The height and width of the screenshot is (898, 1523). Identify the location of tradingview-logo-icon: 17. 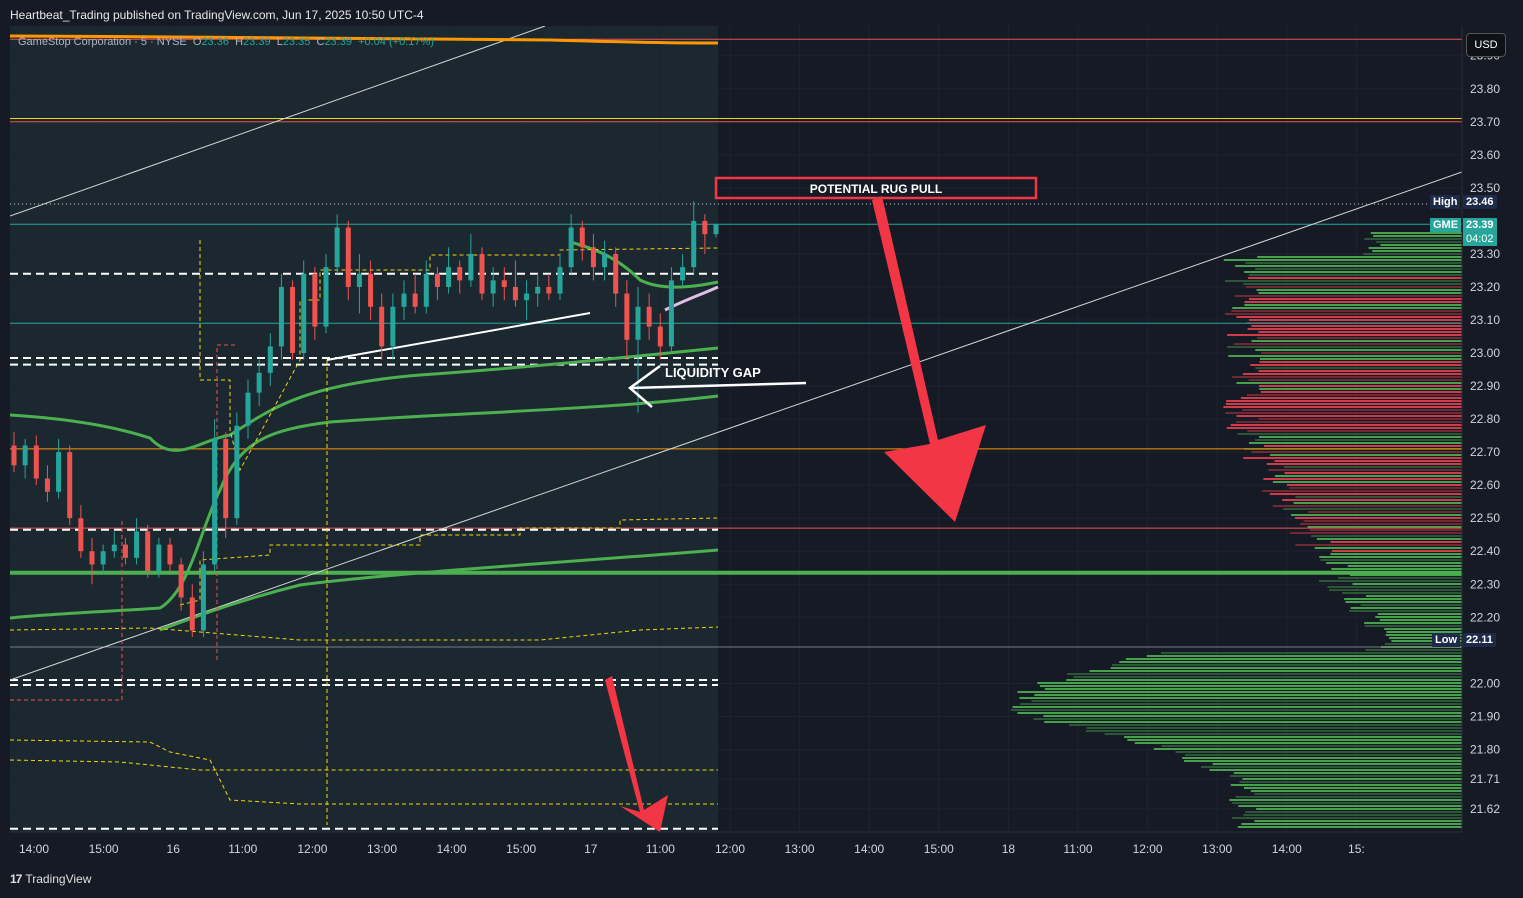
(16, 879).